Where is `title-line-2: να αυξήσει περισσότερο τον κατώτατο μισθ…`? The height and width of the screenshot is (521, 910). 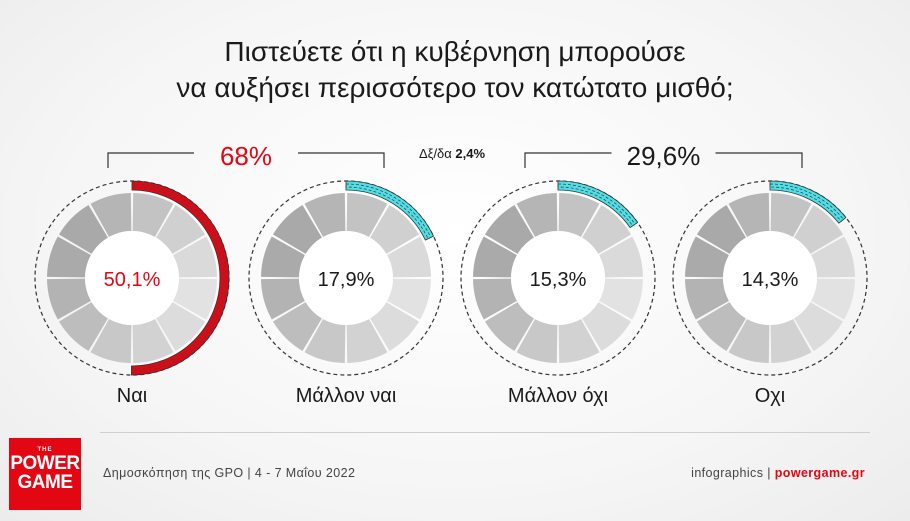 title-line-2: να αυξήσει περισσότερο τον κατώτατο μισθ… is located at coordinates (455, 87).